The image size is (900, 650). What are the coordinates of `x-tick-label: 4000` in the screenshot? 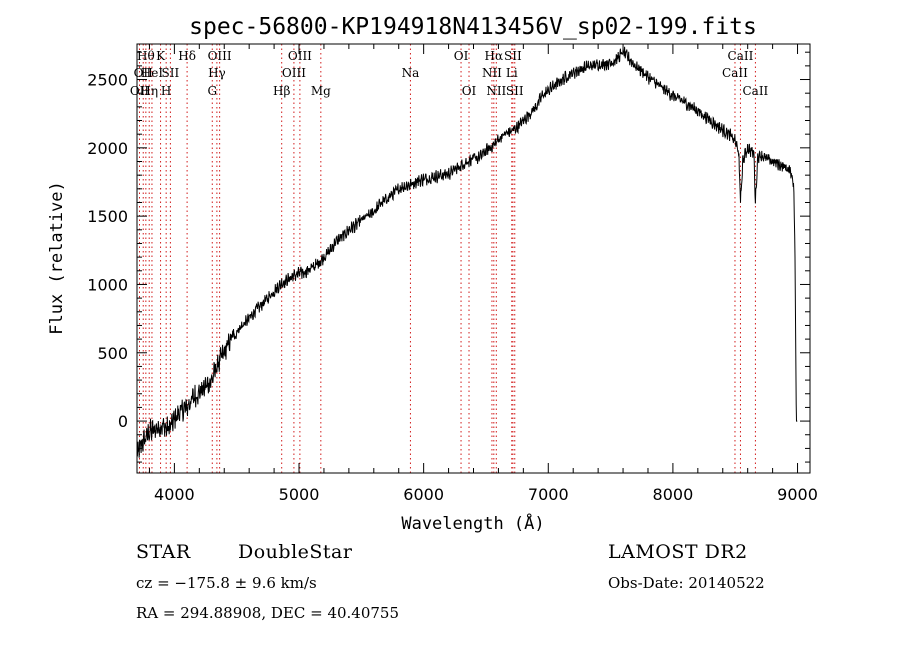 It's located at (174, 494).